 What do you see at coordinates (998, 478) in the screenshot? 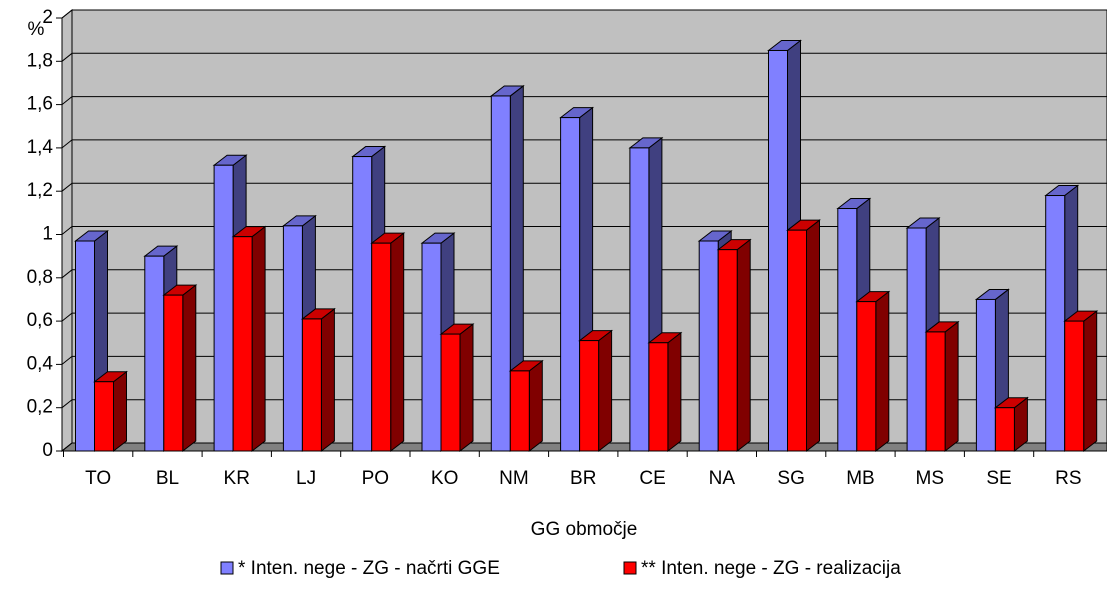
I see `x-tick-label: SE` at bounding box center [998, 478].